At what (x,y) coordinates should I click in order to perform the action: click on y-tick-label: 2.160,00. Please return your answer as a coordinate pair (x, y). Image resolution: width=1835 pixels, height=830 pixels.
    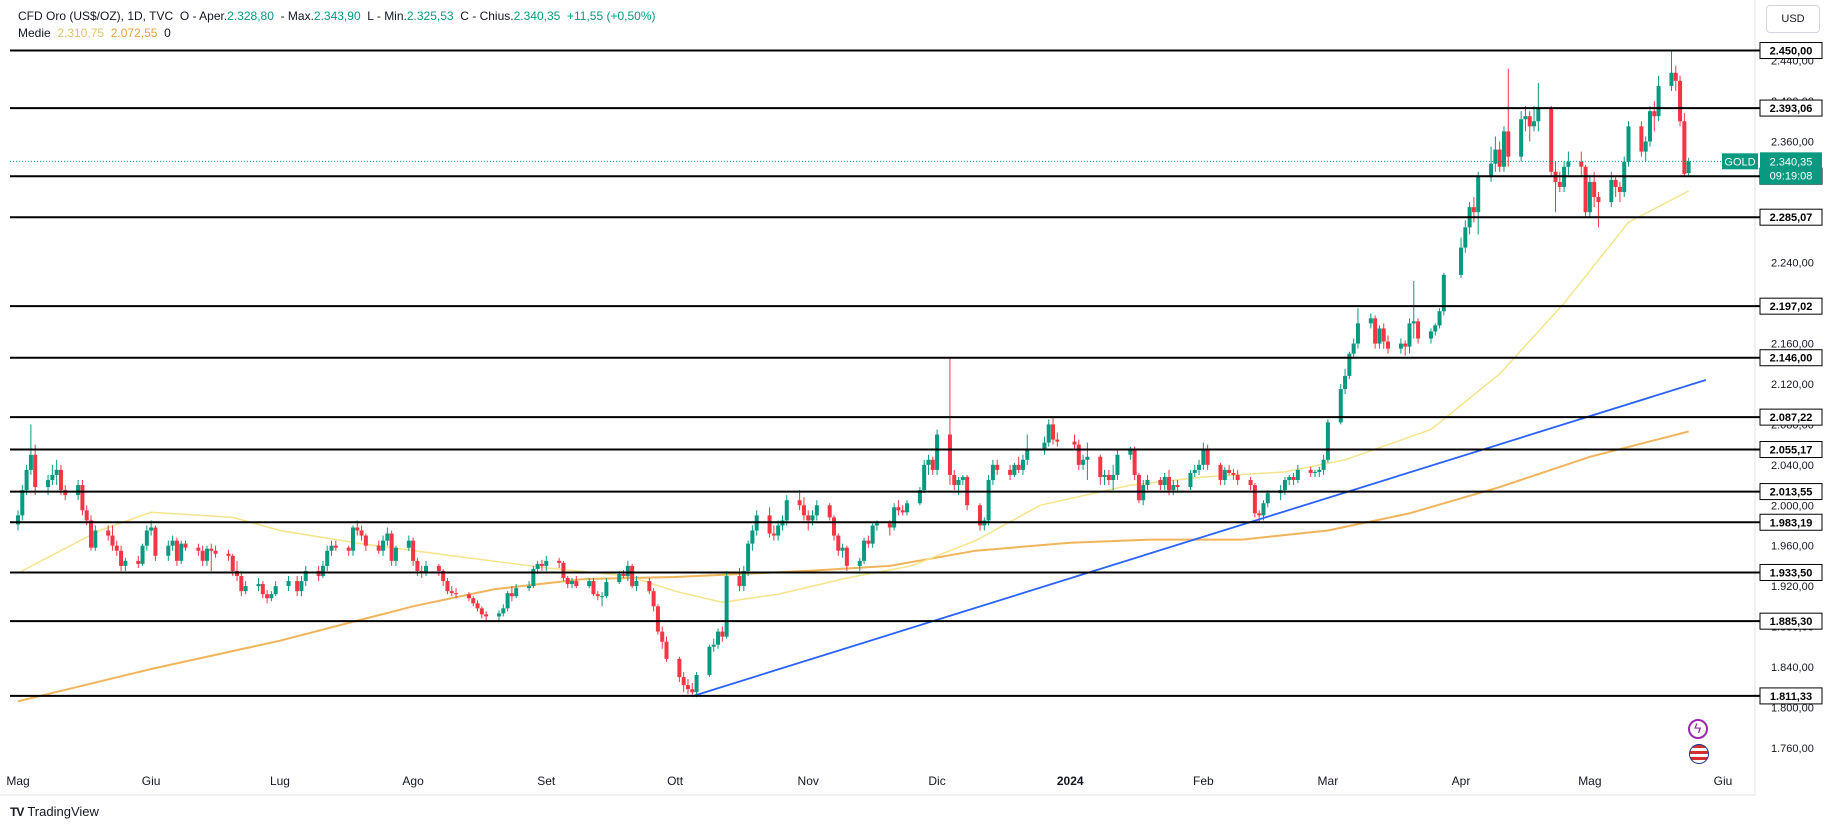
    Looking at the image, I should click on (1792, 345).